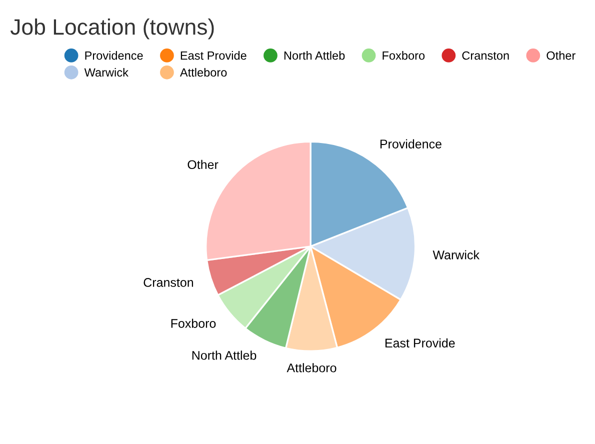 Image resolution: width=595 pixels, height=444 pixels. Describe the element at coordinates (561, 55) in the screenshot. I see `legend-label: Other` at that location.